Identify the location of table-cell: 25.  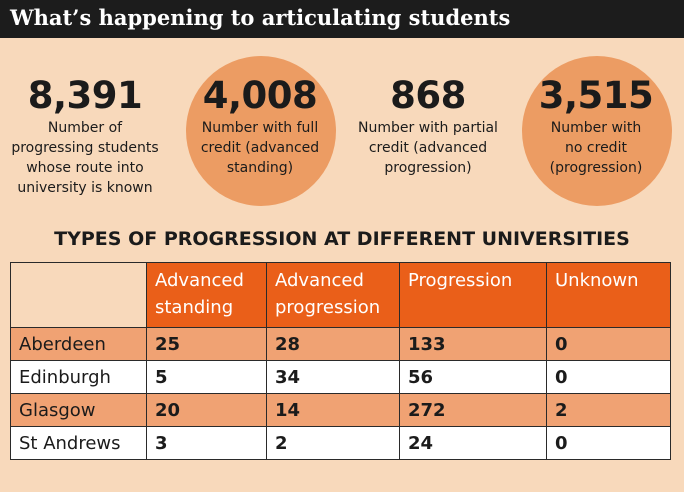
(206, 344).